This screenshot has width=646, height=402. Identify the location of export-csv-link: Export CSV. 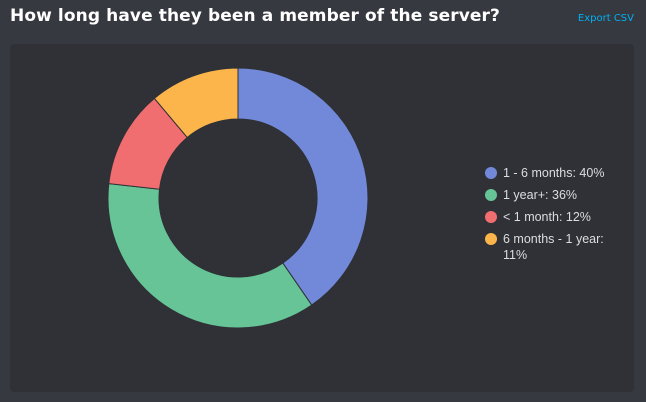
(605, 18).